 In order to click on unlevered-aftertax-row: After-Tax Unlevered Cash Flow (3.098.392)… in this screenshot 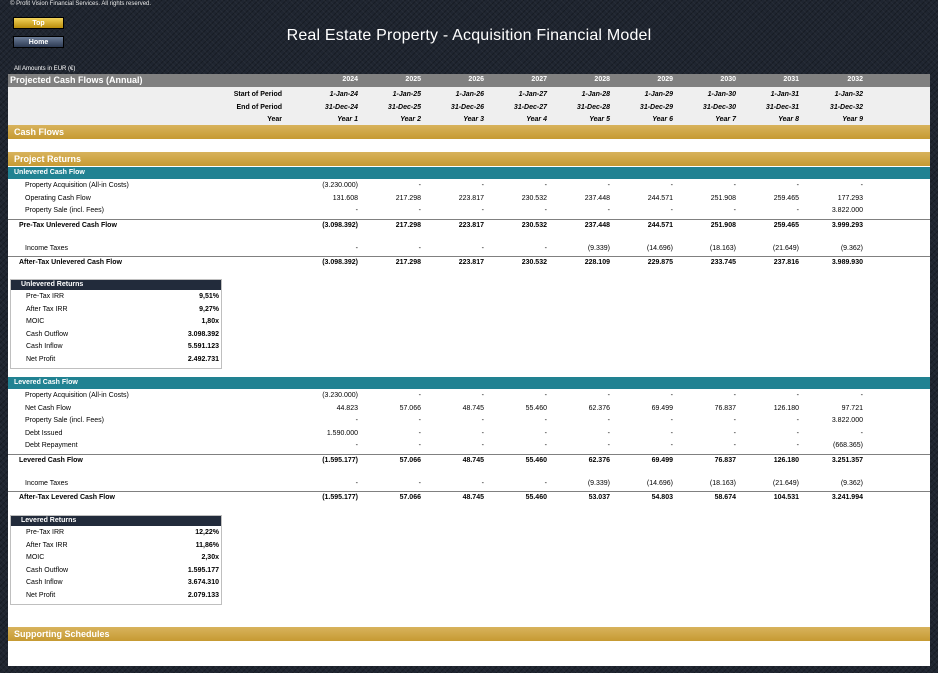, I will do `click(469, 262)`.